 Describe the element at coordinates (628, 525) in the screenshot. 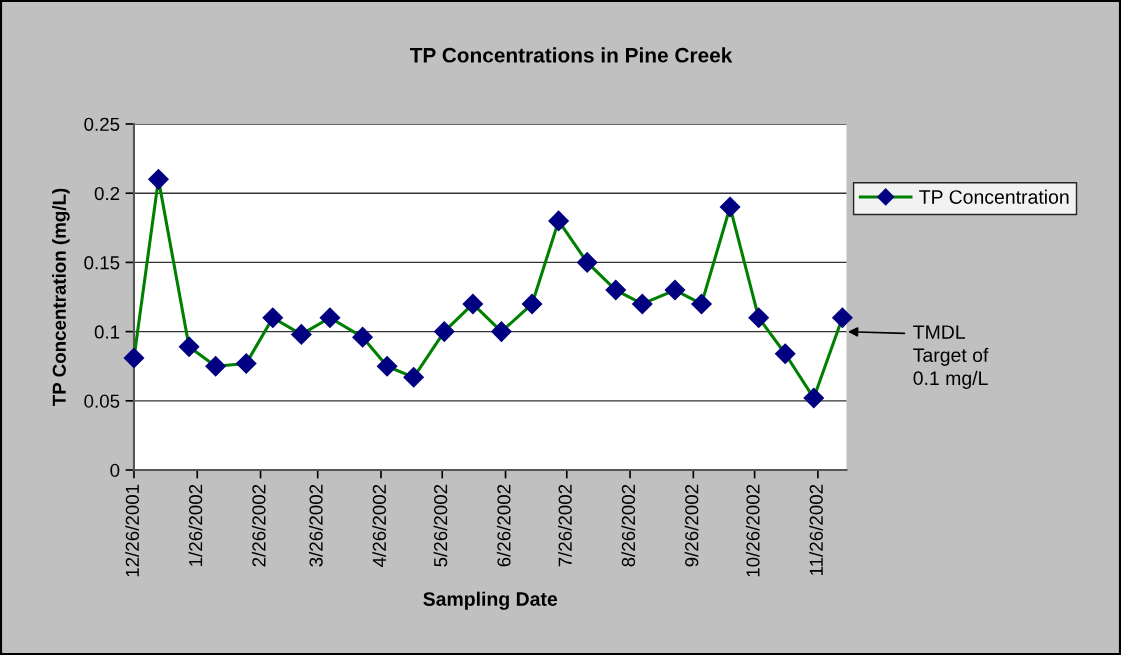

I see `x-tick-label: 8/26/2002` at that location.